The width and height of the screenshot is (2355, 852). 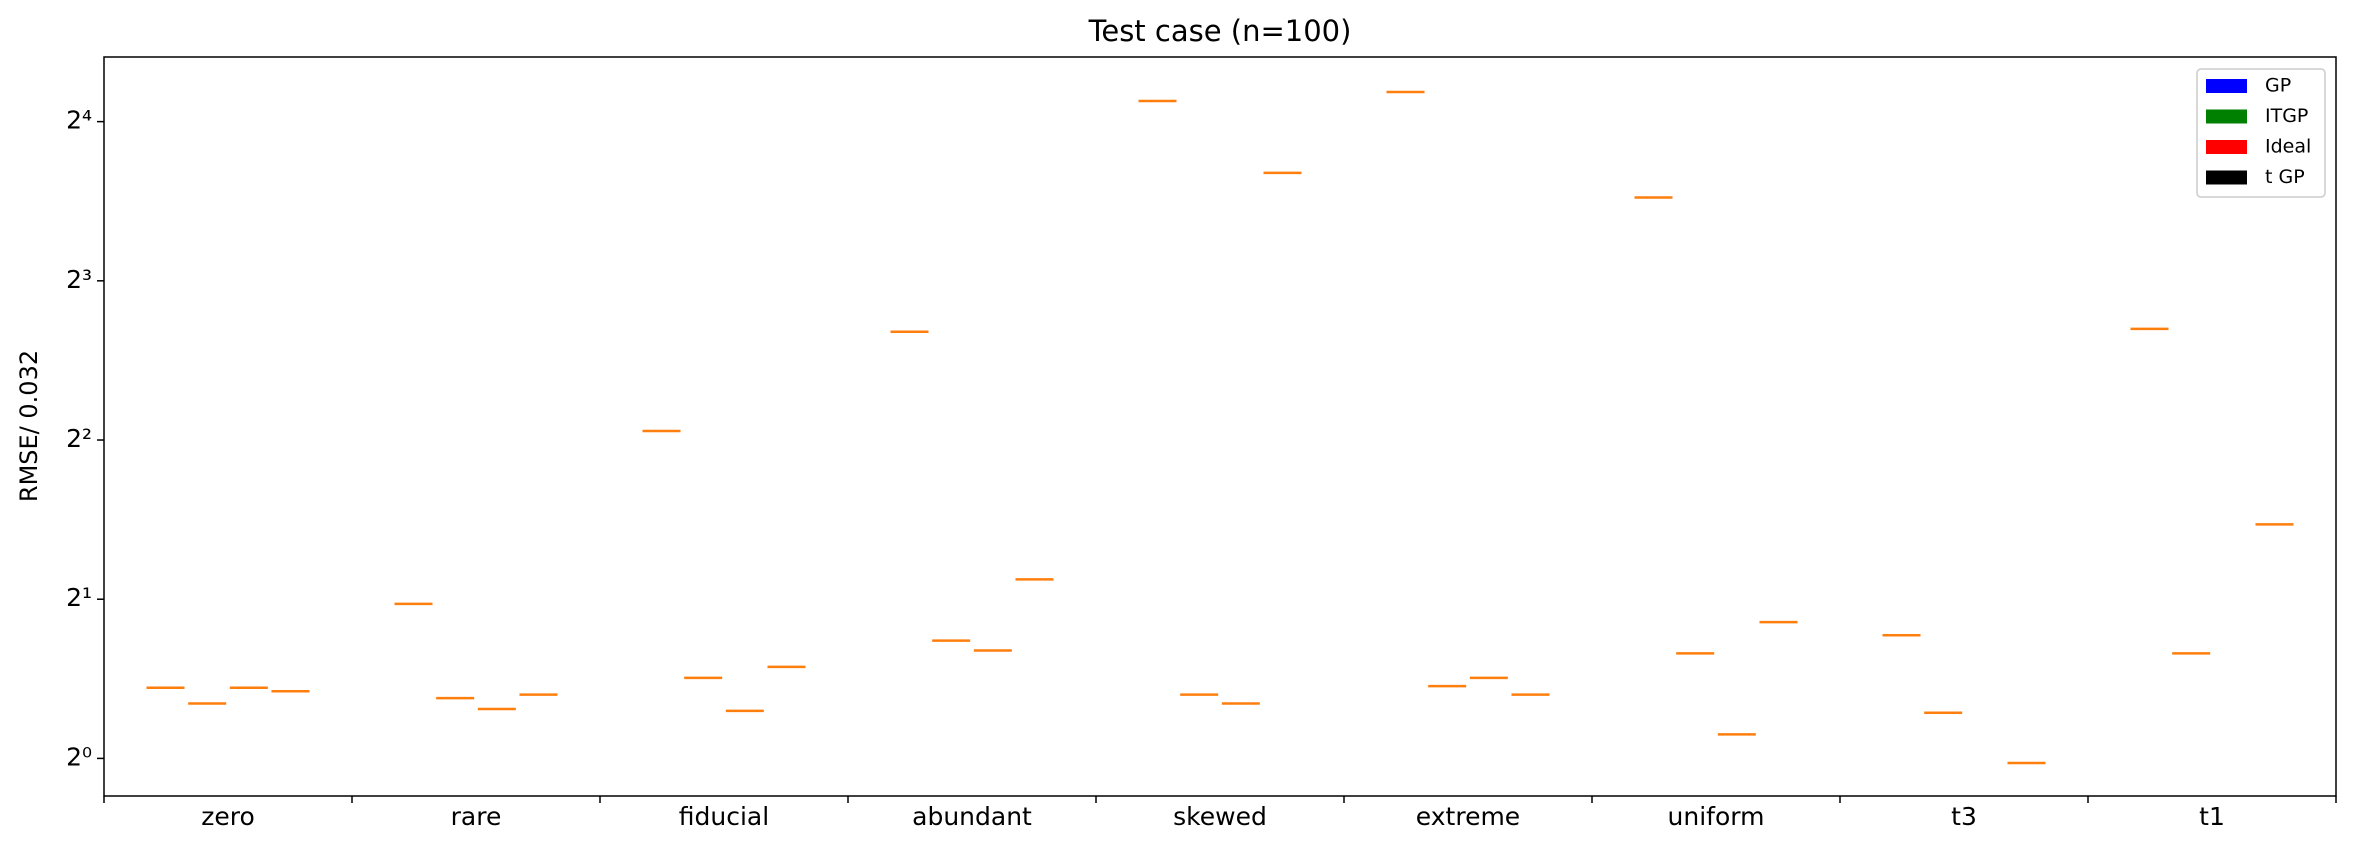 What do you see at coordinates (1716, 816) in the screenshot?
I see `x-tick-label: uniform` at bounding box center [1716, 816].